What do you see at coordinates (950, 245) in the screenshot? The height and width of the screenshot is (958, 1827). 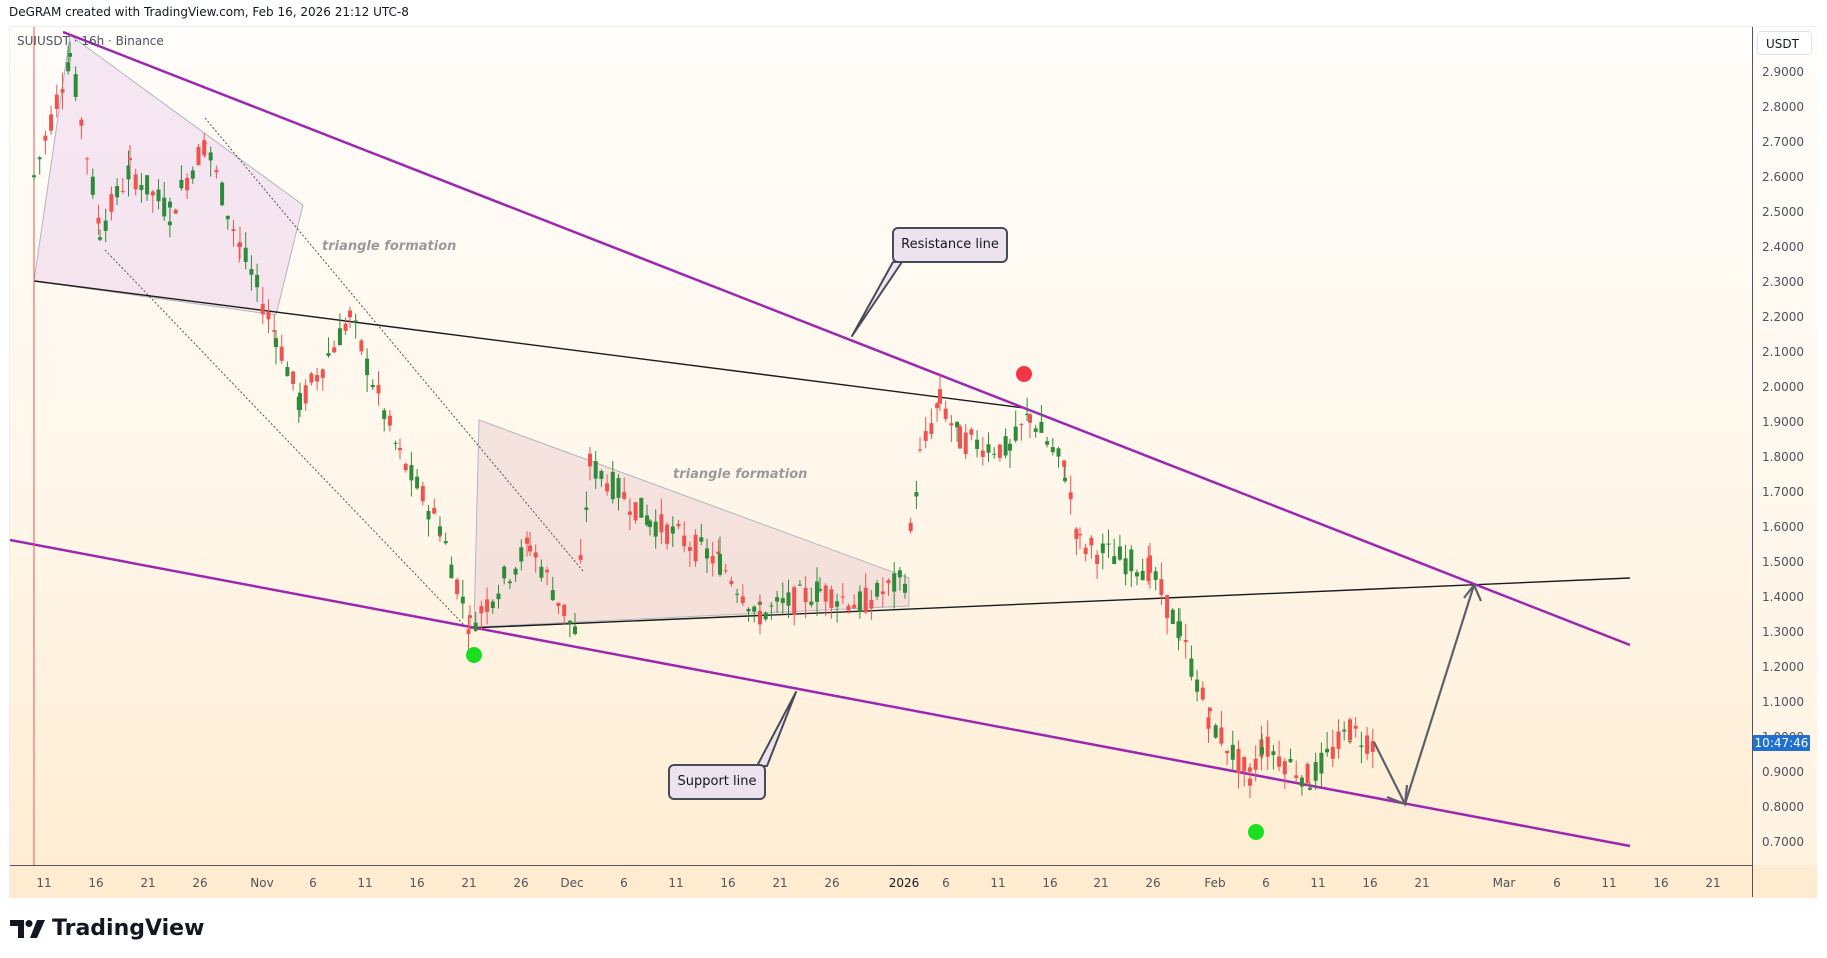 I see `resistance-callout: Resistance line` at bounding box center [950, 245].